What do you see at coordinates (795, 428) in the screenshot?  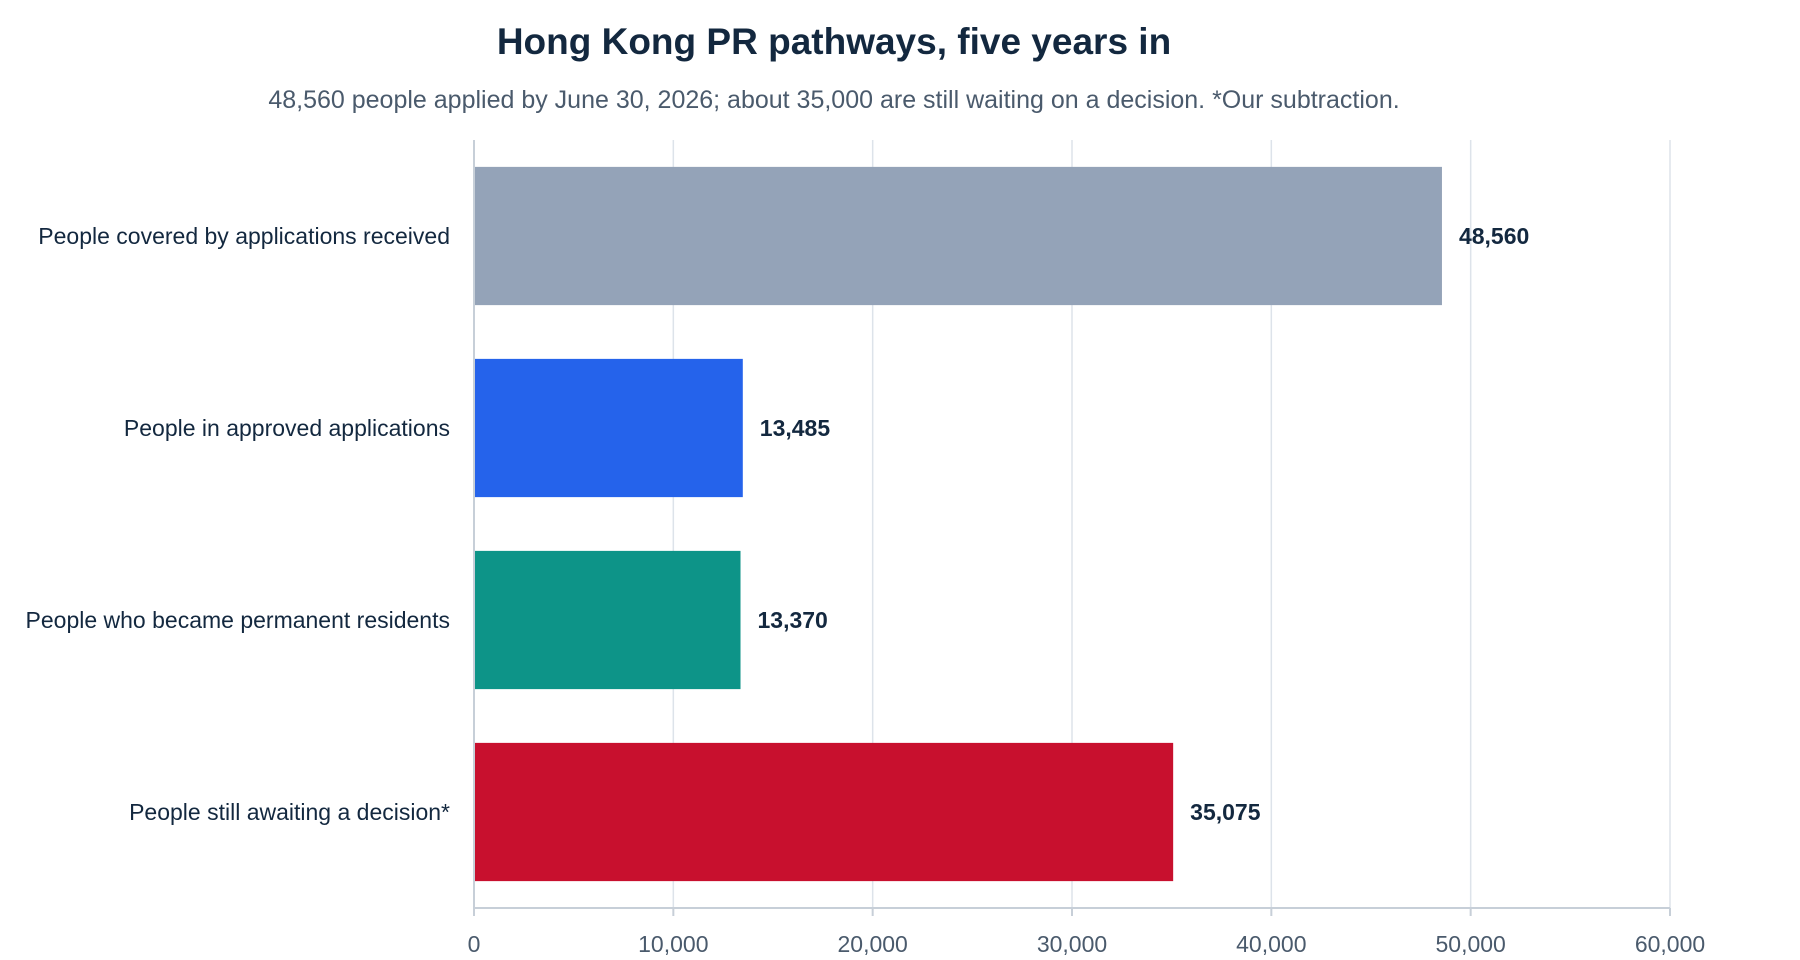 I see `value-label: 13,485` at bounding box center [795, 428].